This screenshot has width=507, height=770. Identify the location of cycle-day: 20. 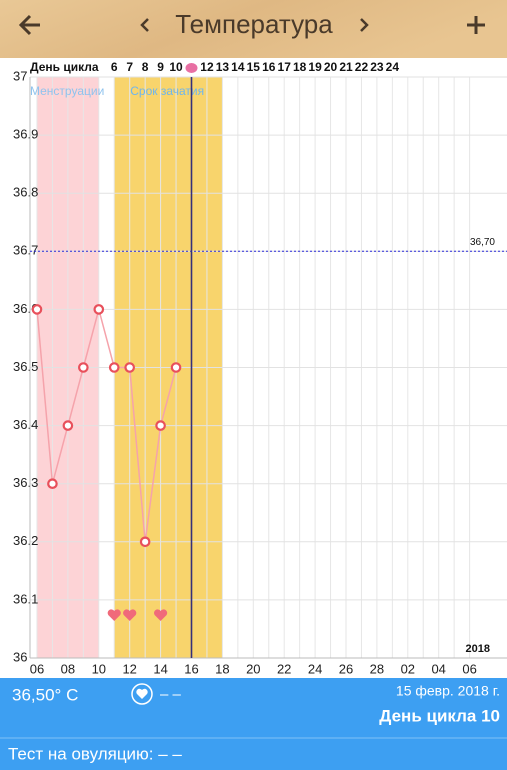
(331, 67).